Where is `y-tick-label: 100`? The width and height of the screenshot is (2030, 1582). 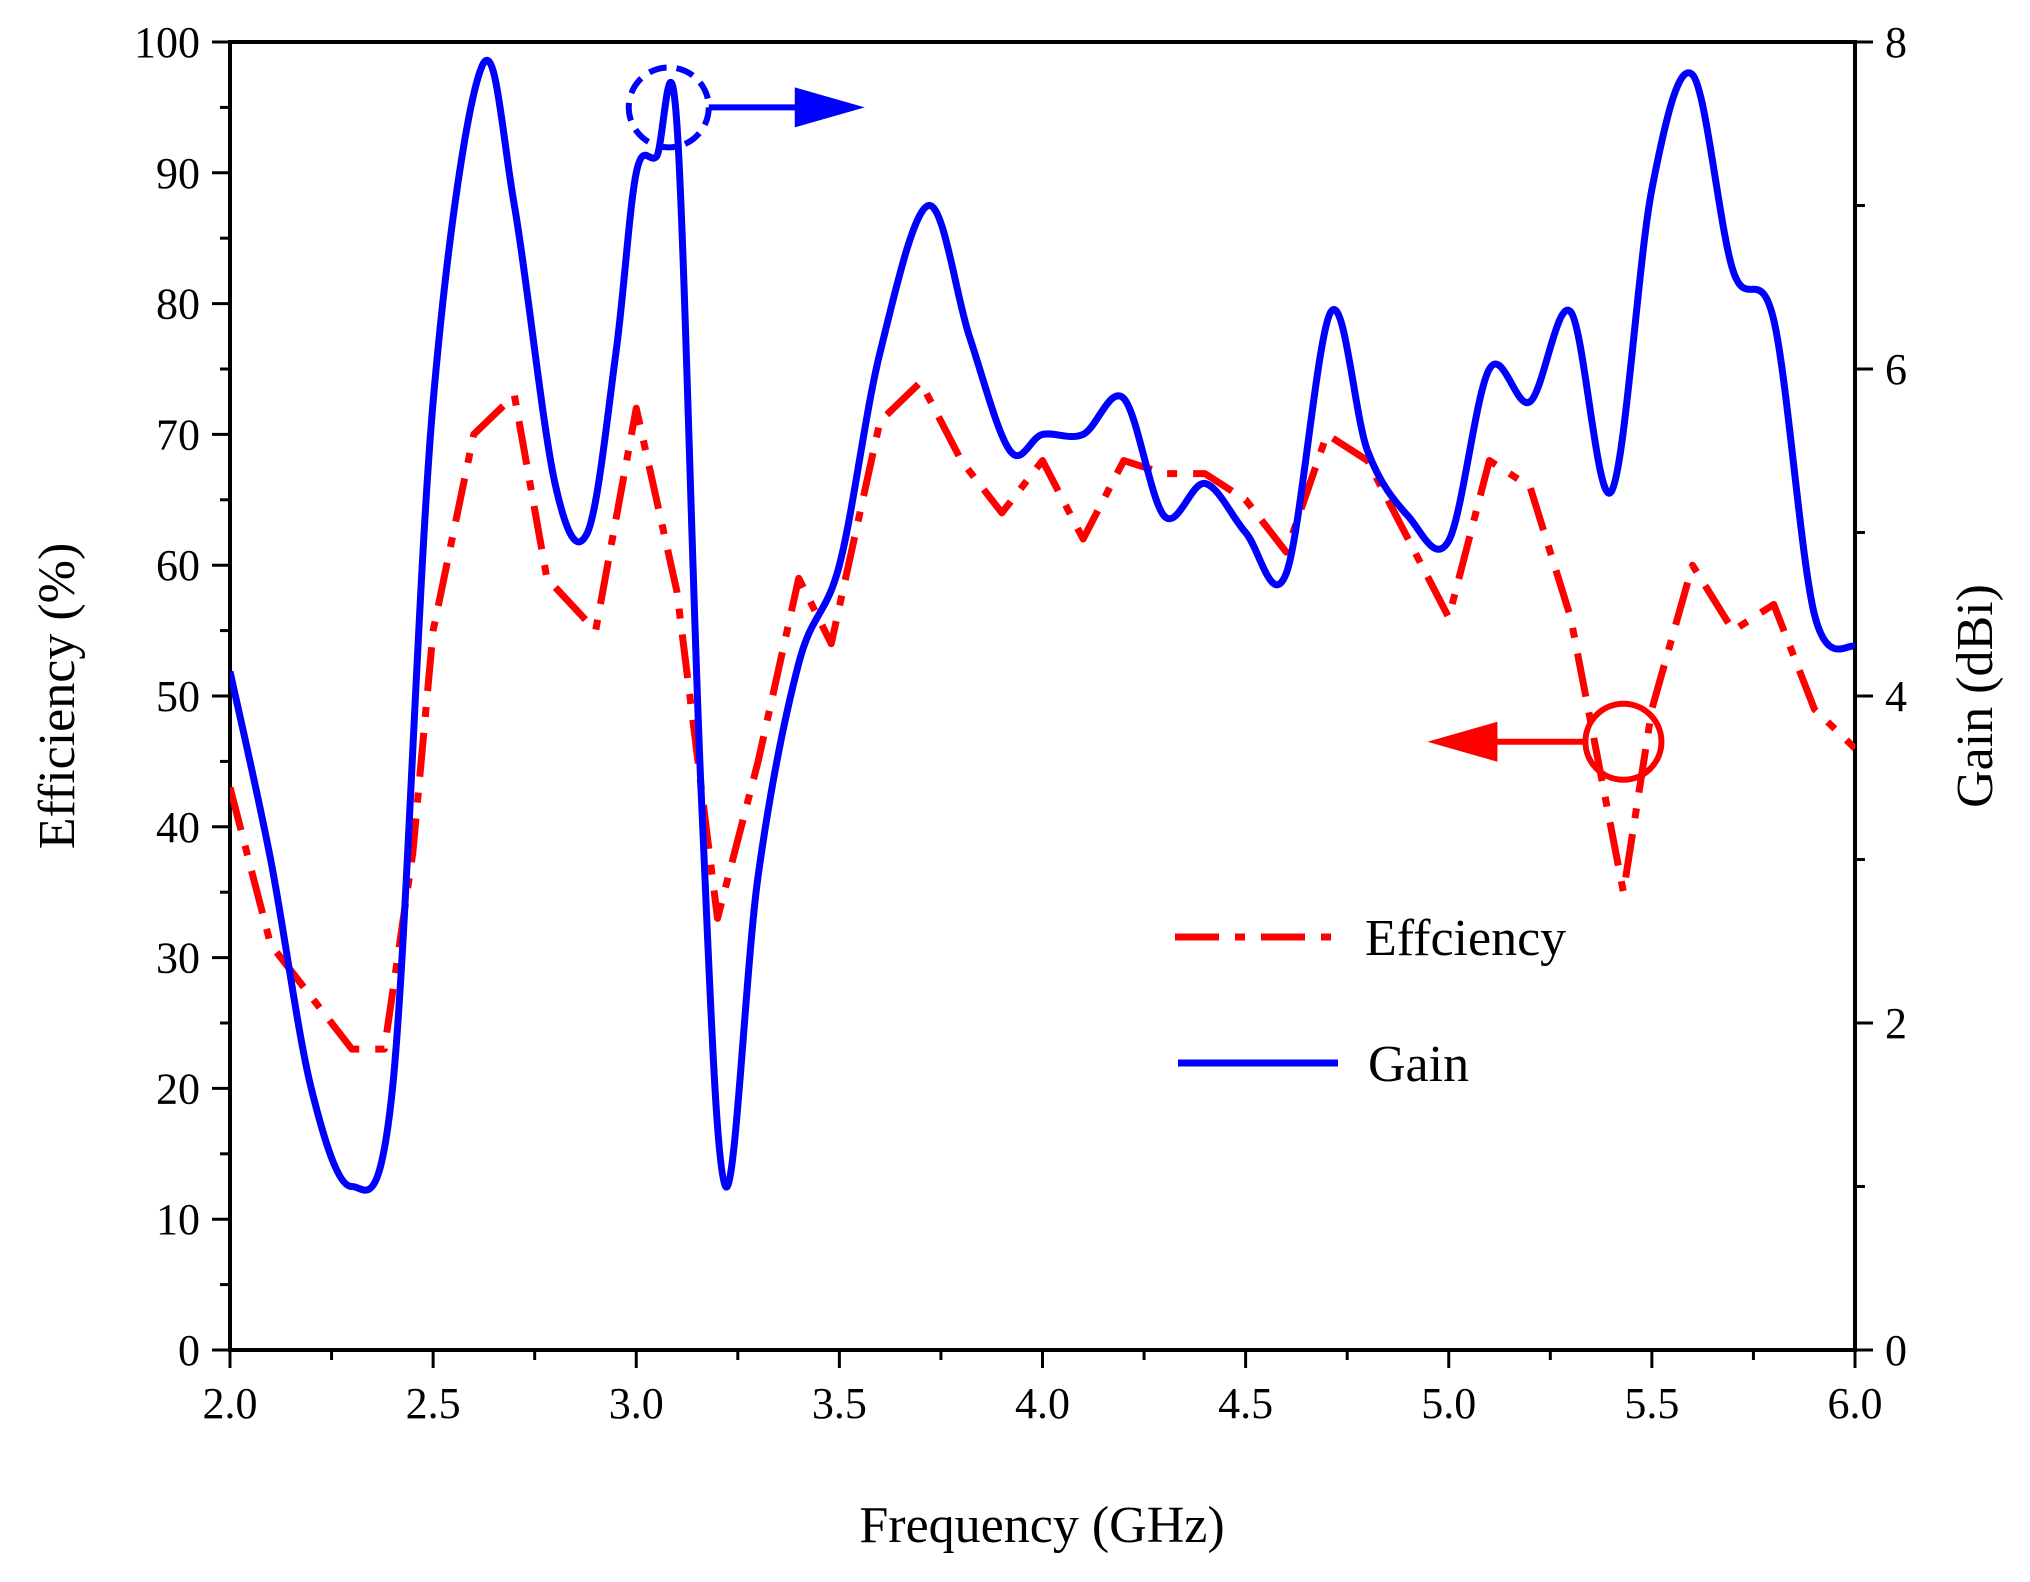 y-tick-label: 100 is located at coordinates (167, 42).